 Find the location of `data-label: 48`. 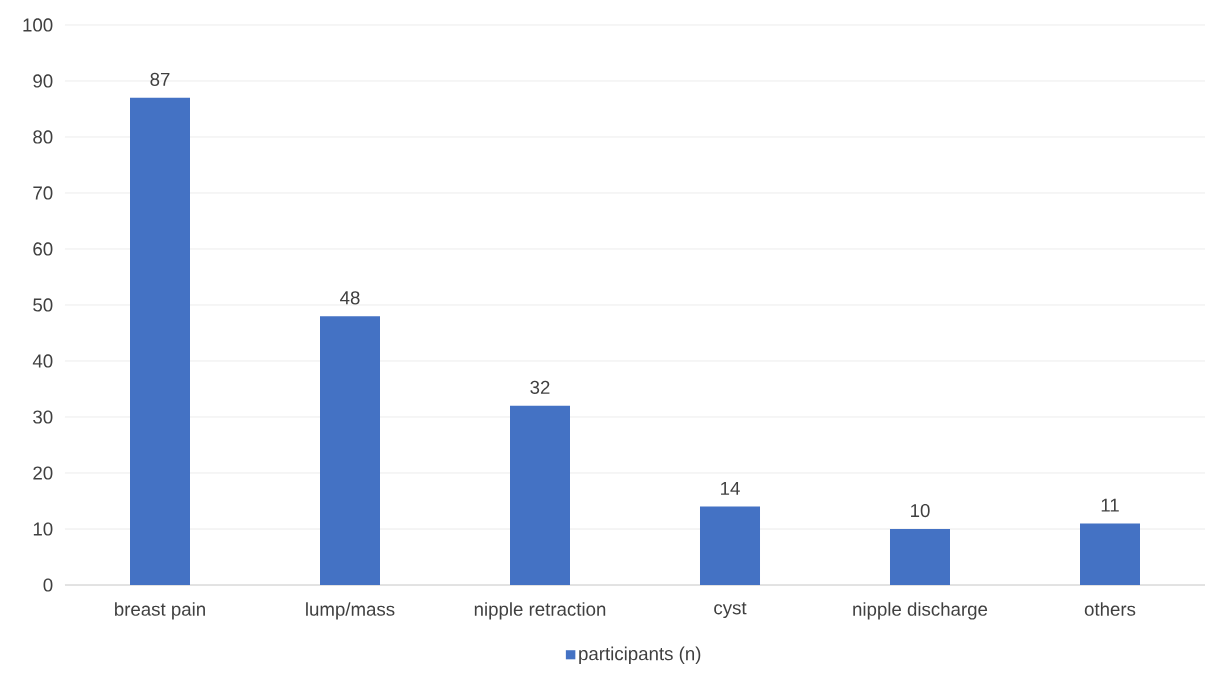

data-label: 48 is located at coordinates (350, 298).